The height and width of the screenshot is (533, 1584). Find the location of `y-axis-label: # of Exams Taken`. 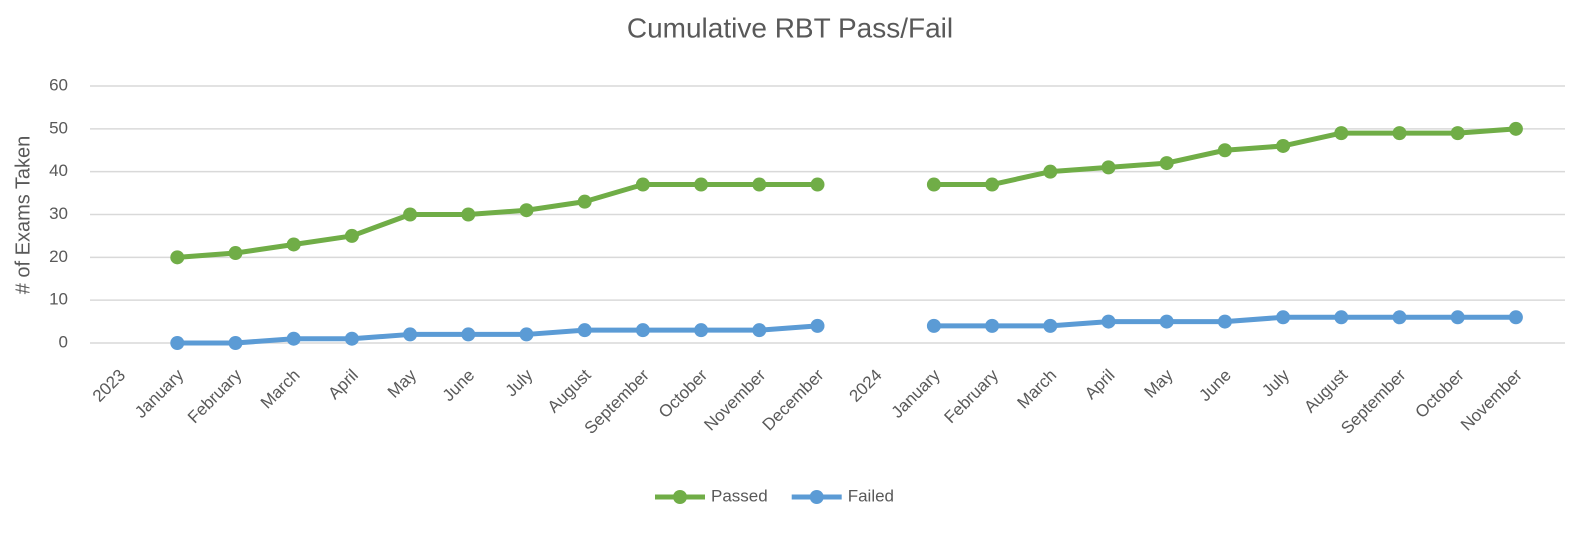

y-axis-label: # of Exams Taken is located at coordinates (23, 215).